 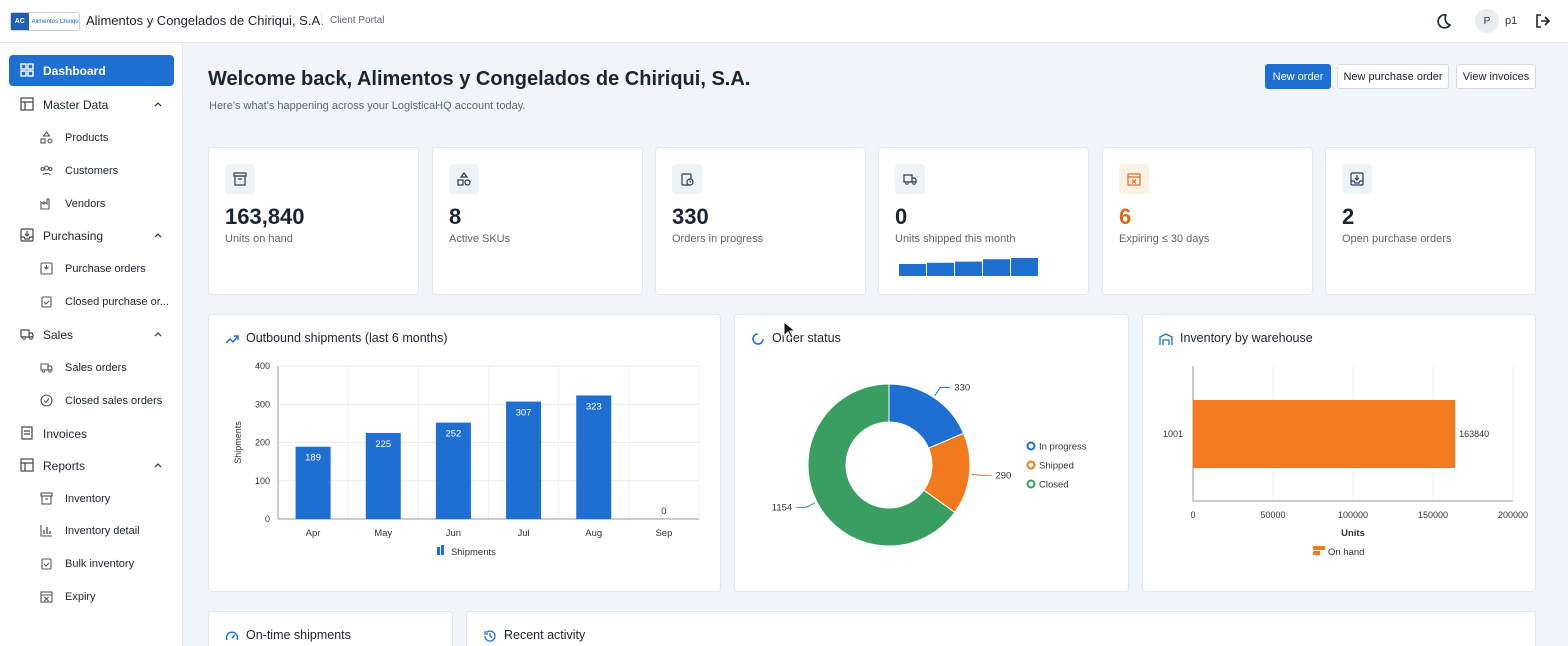 I want to click on sidebar-item-invoices: Invoices, so click(x=91, y=433).